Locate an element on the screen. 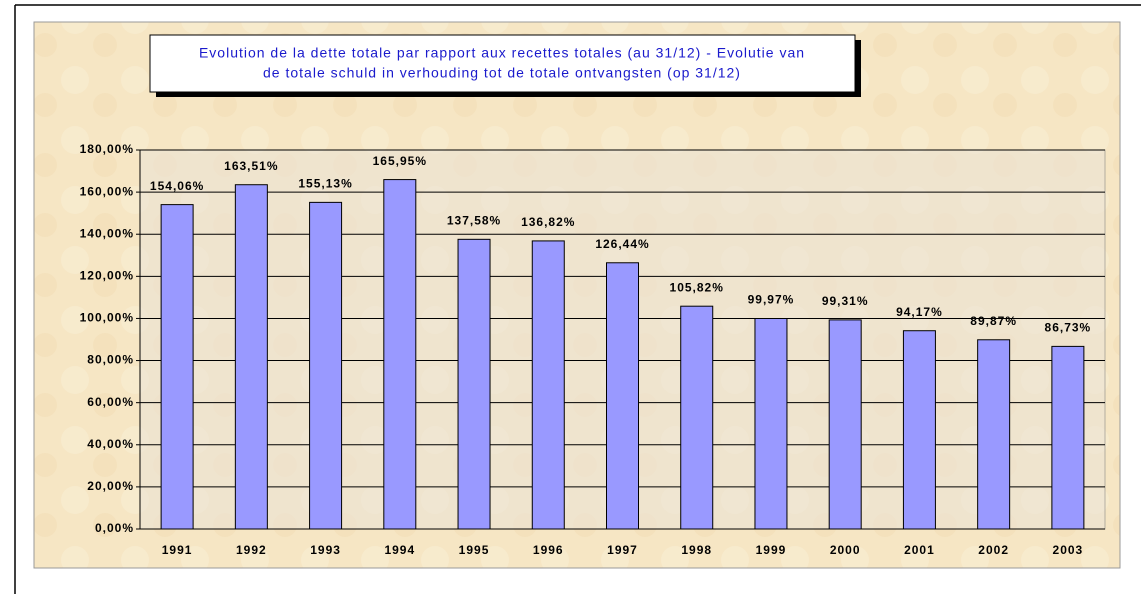 The height and width of the screenshot is (594, 1141). data-label: 105,82% is located at coordinates (697, 287).